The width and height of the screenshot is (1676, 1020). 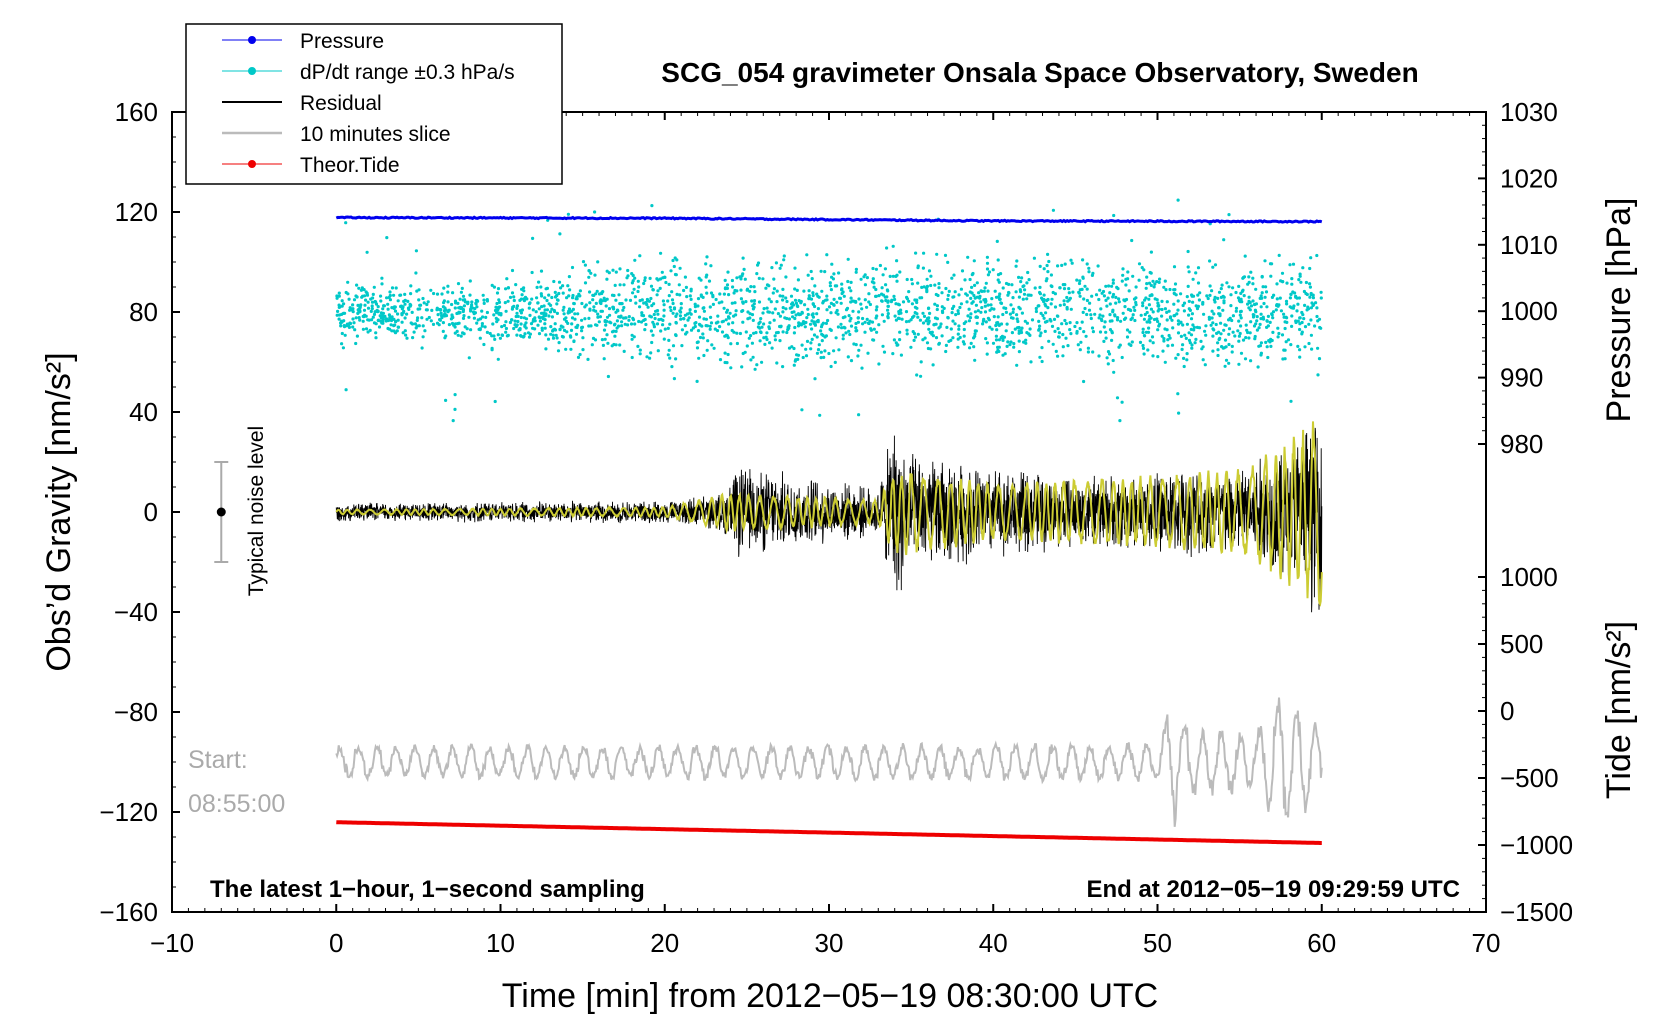 What do you see at coordinates (500, 943) in the screenshot?
I see `x-tick-label: 10` at bounding box center [500, 943].